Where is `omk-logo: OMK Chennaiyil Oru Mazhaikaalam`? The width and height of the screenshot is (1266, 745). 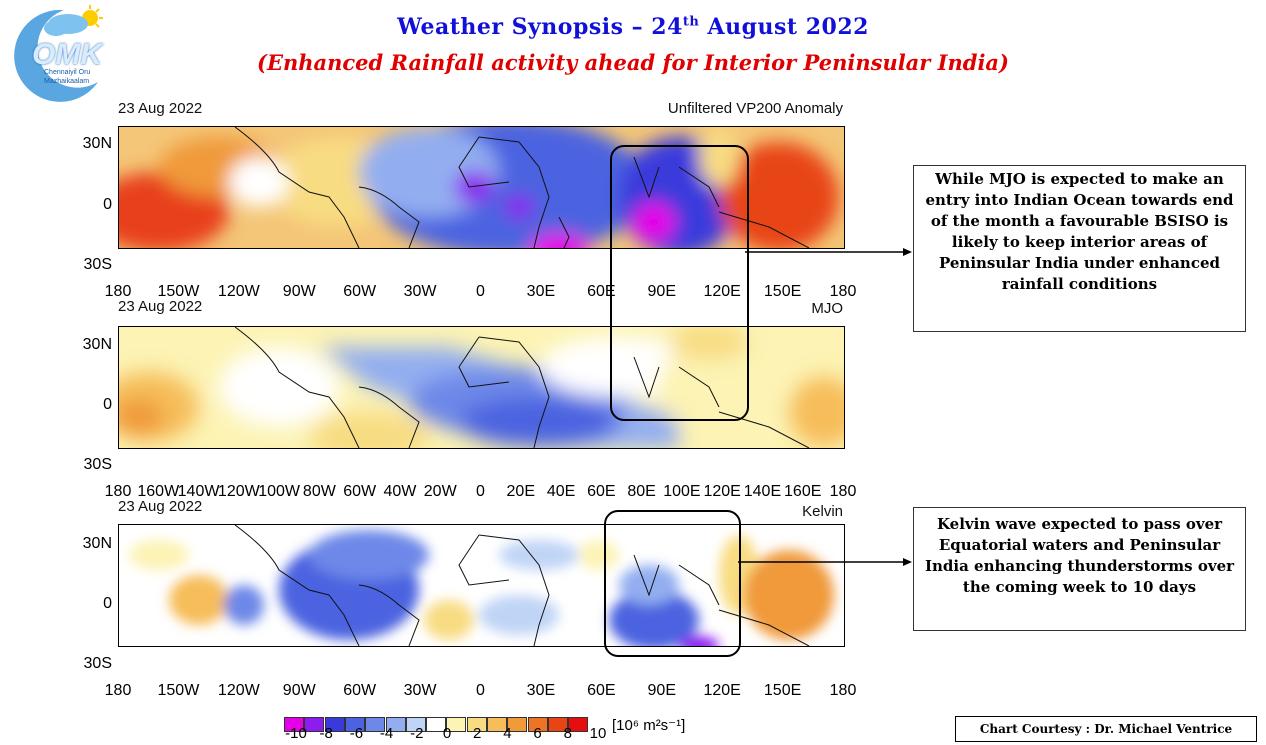
omk-logo: OMK Chennaiyil Oru Mazhaikaalam is located at coordinates (54, 52).